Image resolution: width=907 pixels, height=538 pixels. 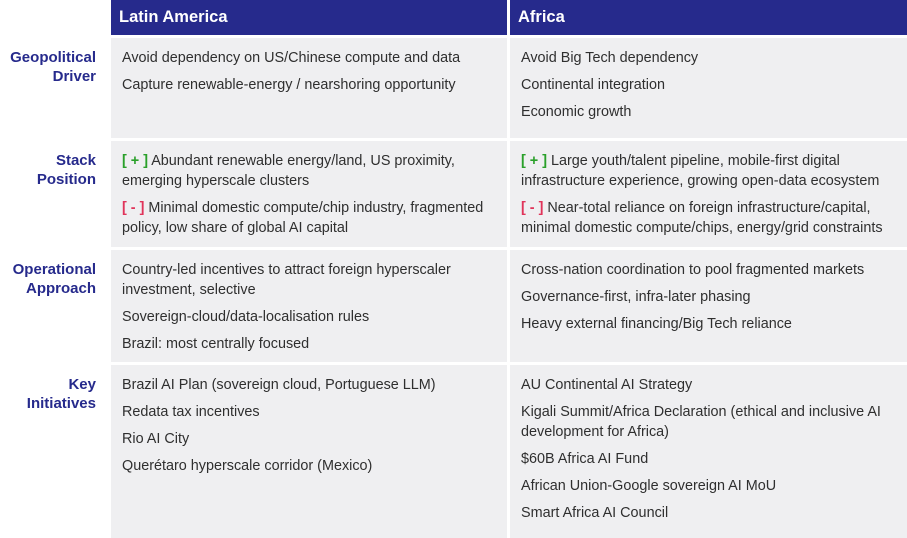 I want to click on list-item: Querétaro hyperscale corridor (Mexico), so click(x=309, y=466).